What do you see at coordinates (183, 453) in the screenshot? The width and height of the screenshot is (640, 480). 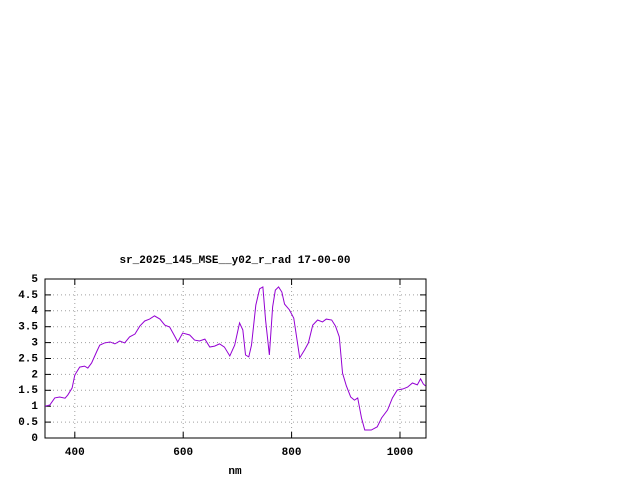 I see `x-tick-label: 600` at bounding box center [183, 453].